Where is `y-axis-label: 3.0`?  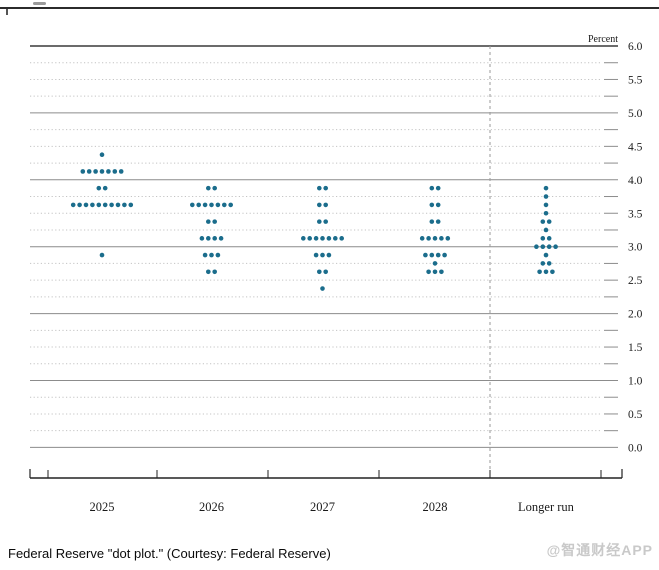
y-axis-label: 3.0 is located at coordinates (635, 248).